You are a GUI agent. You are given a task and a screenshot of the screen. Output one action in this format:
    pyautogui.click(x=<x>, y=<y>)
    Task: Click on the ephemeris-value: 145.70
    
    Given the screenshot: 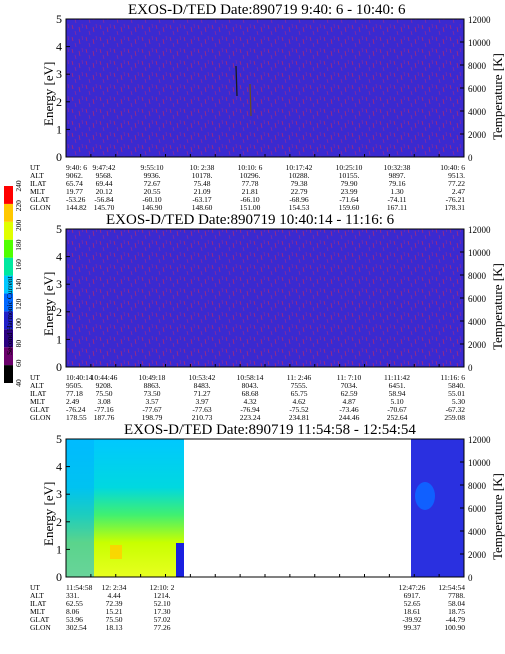 What is the action you would take?
    pyautogui.click(x=104, y=207)
    